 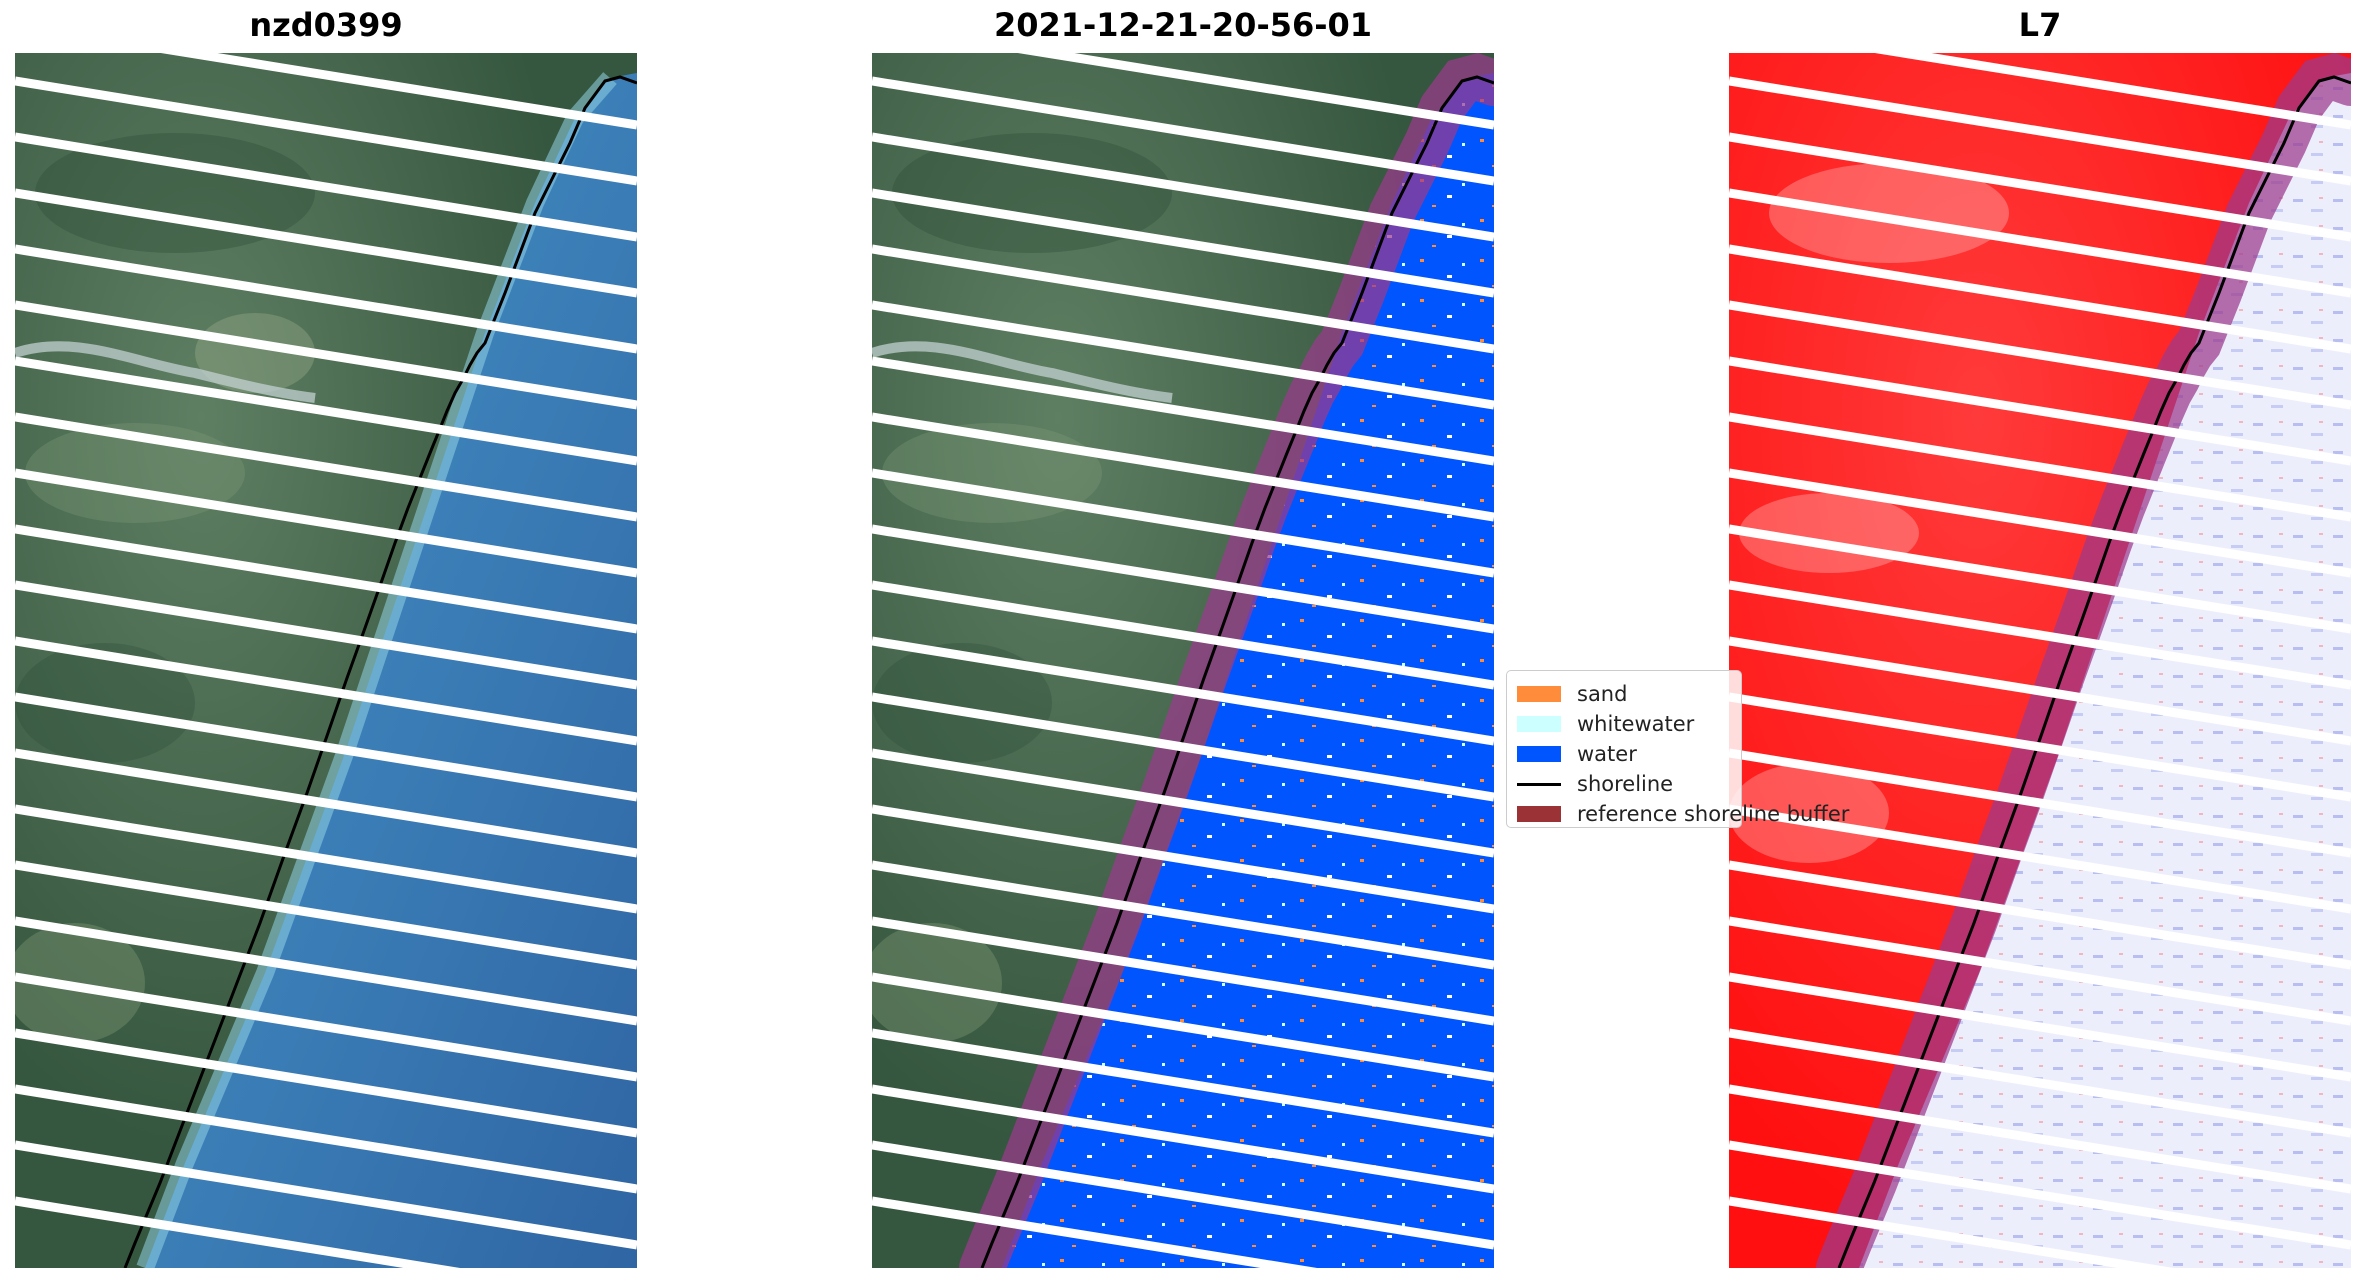 What do you see at coordinates (1539, 754) in the screenshot?
I see `legend-swatch-water` at bounding box center [1539, 754].